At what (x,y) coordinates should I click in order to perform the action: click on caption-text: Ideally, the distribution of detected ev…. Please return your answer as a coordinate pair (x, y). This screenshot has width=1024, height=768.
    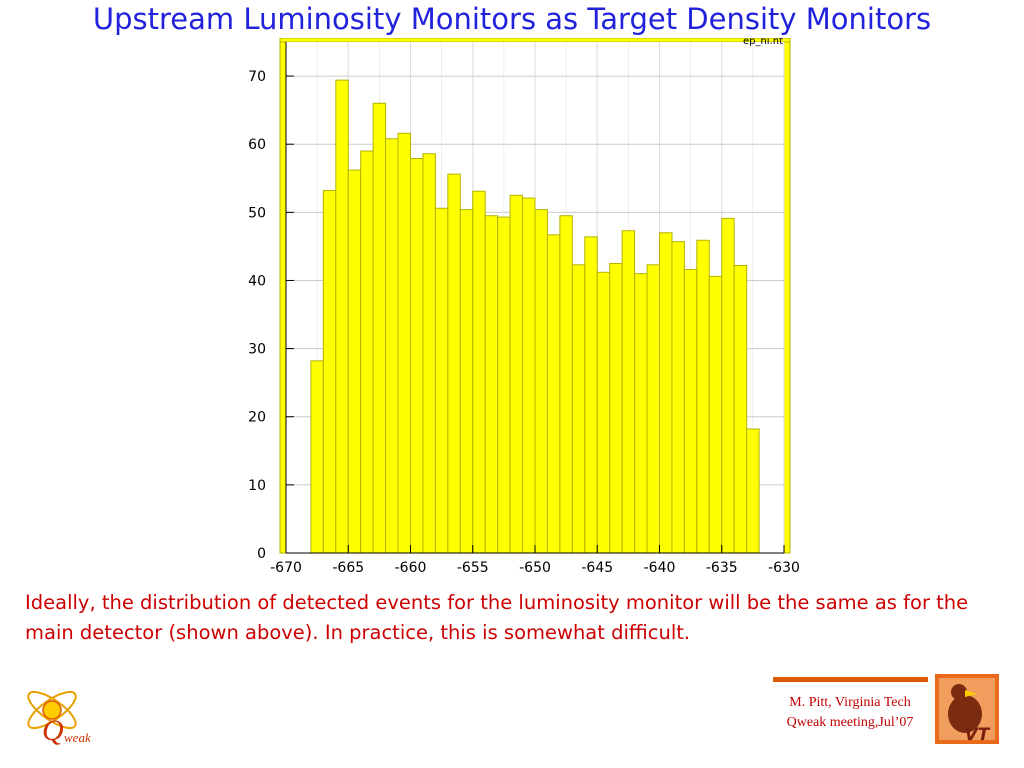
    Looking at the image, I should click on (497, 617).